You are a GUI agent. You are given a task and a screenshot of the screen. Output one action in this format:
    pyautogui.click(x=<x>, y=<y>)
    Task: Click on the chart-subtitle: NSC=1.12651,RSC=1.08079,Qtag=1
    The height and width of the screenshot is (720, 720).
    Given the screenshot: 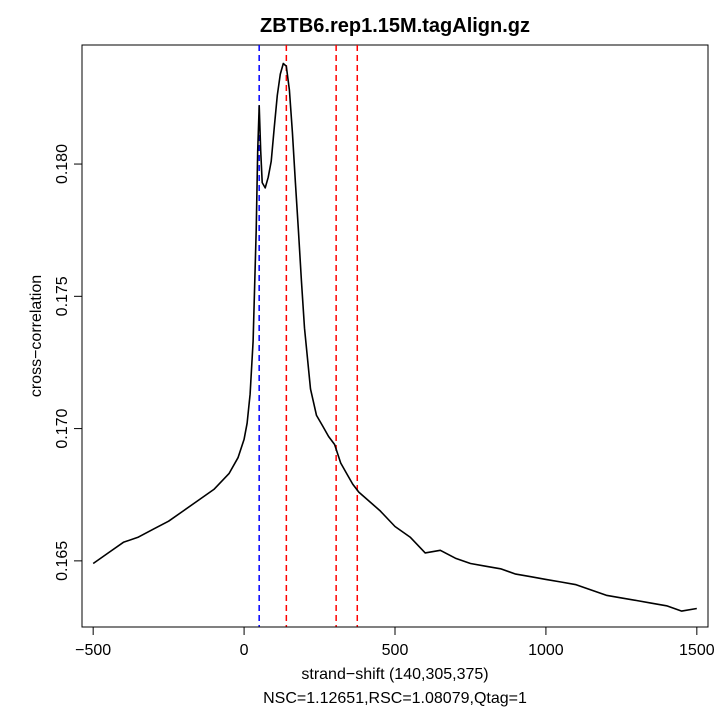 What is the action you would take?
    pyautogui.click(x=395, y=698)
    